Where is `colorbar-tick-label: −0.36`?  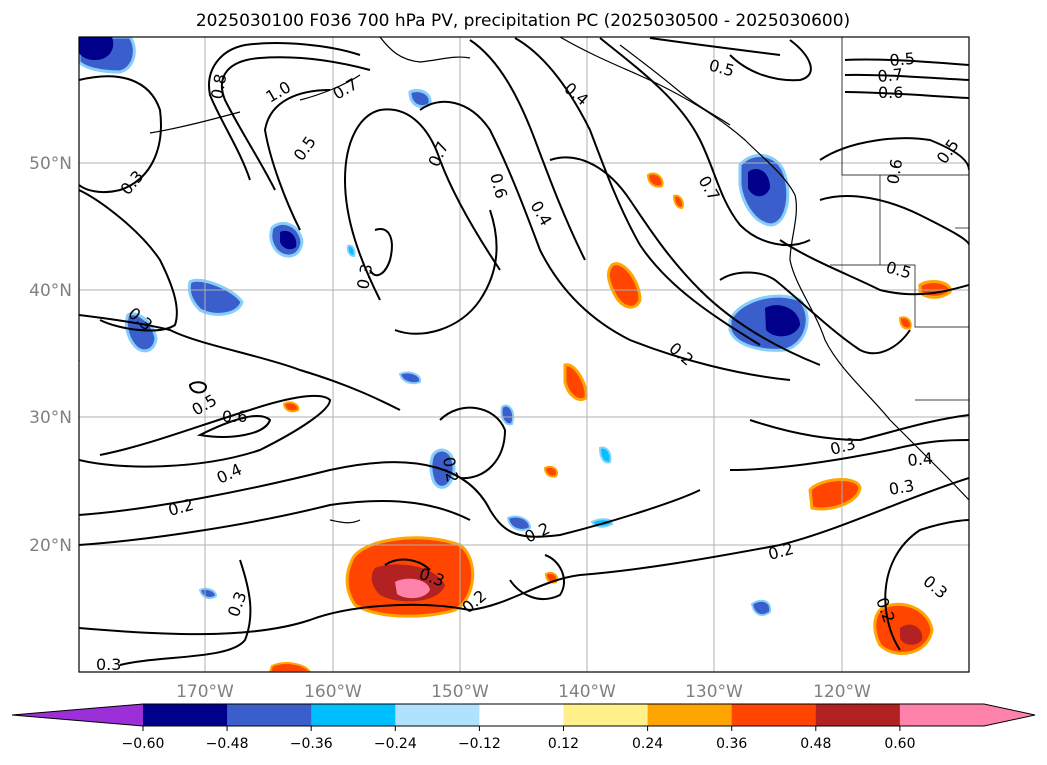 colorbar-tick-label: −0.36 is located at coordinates (311, 744).